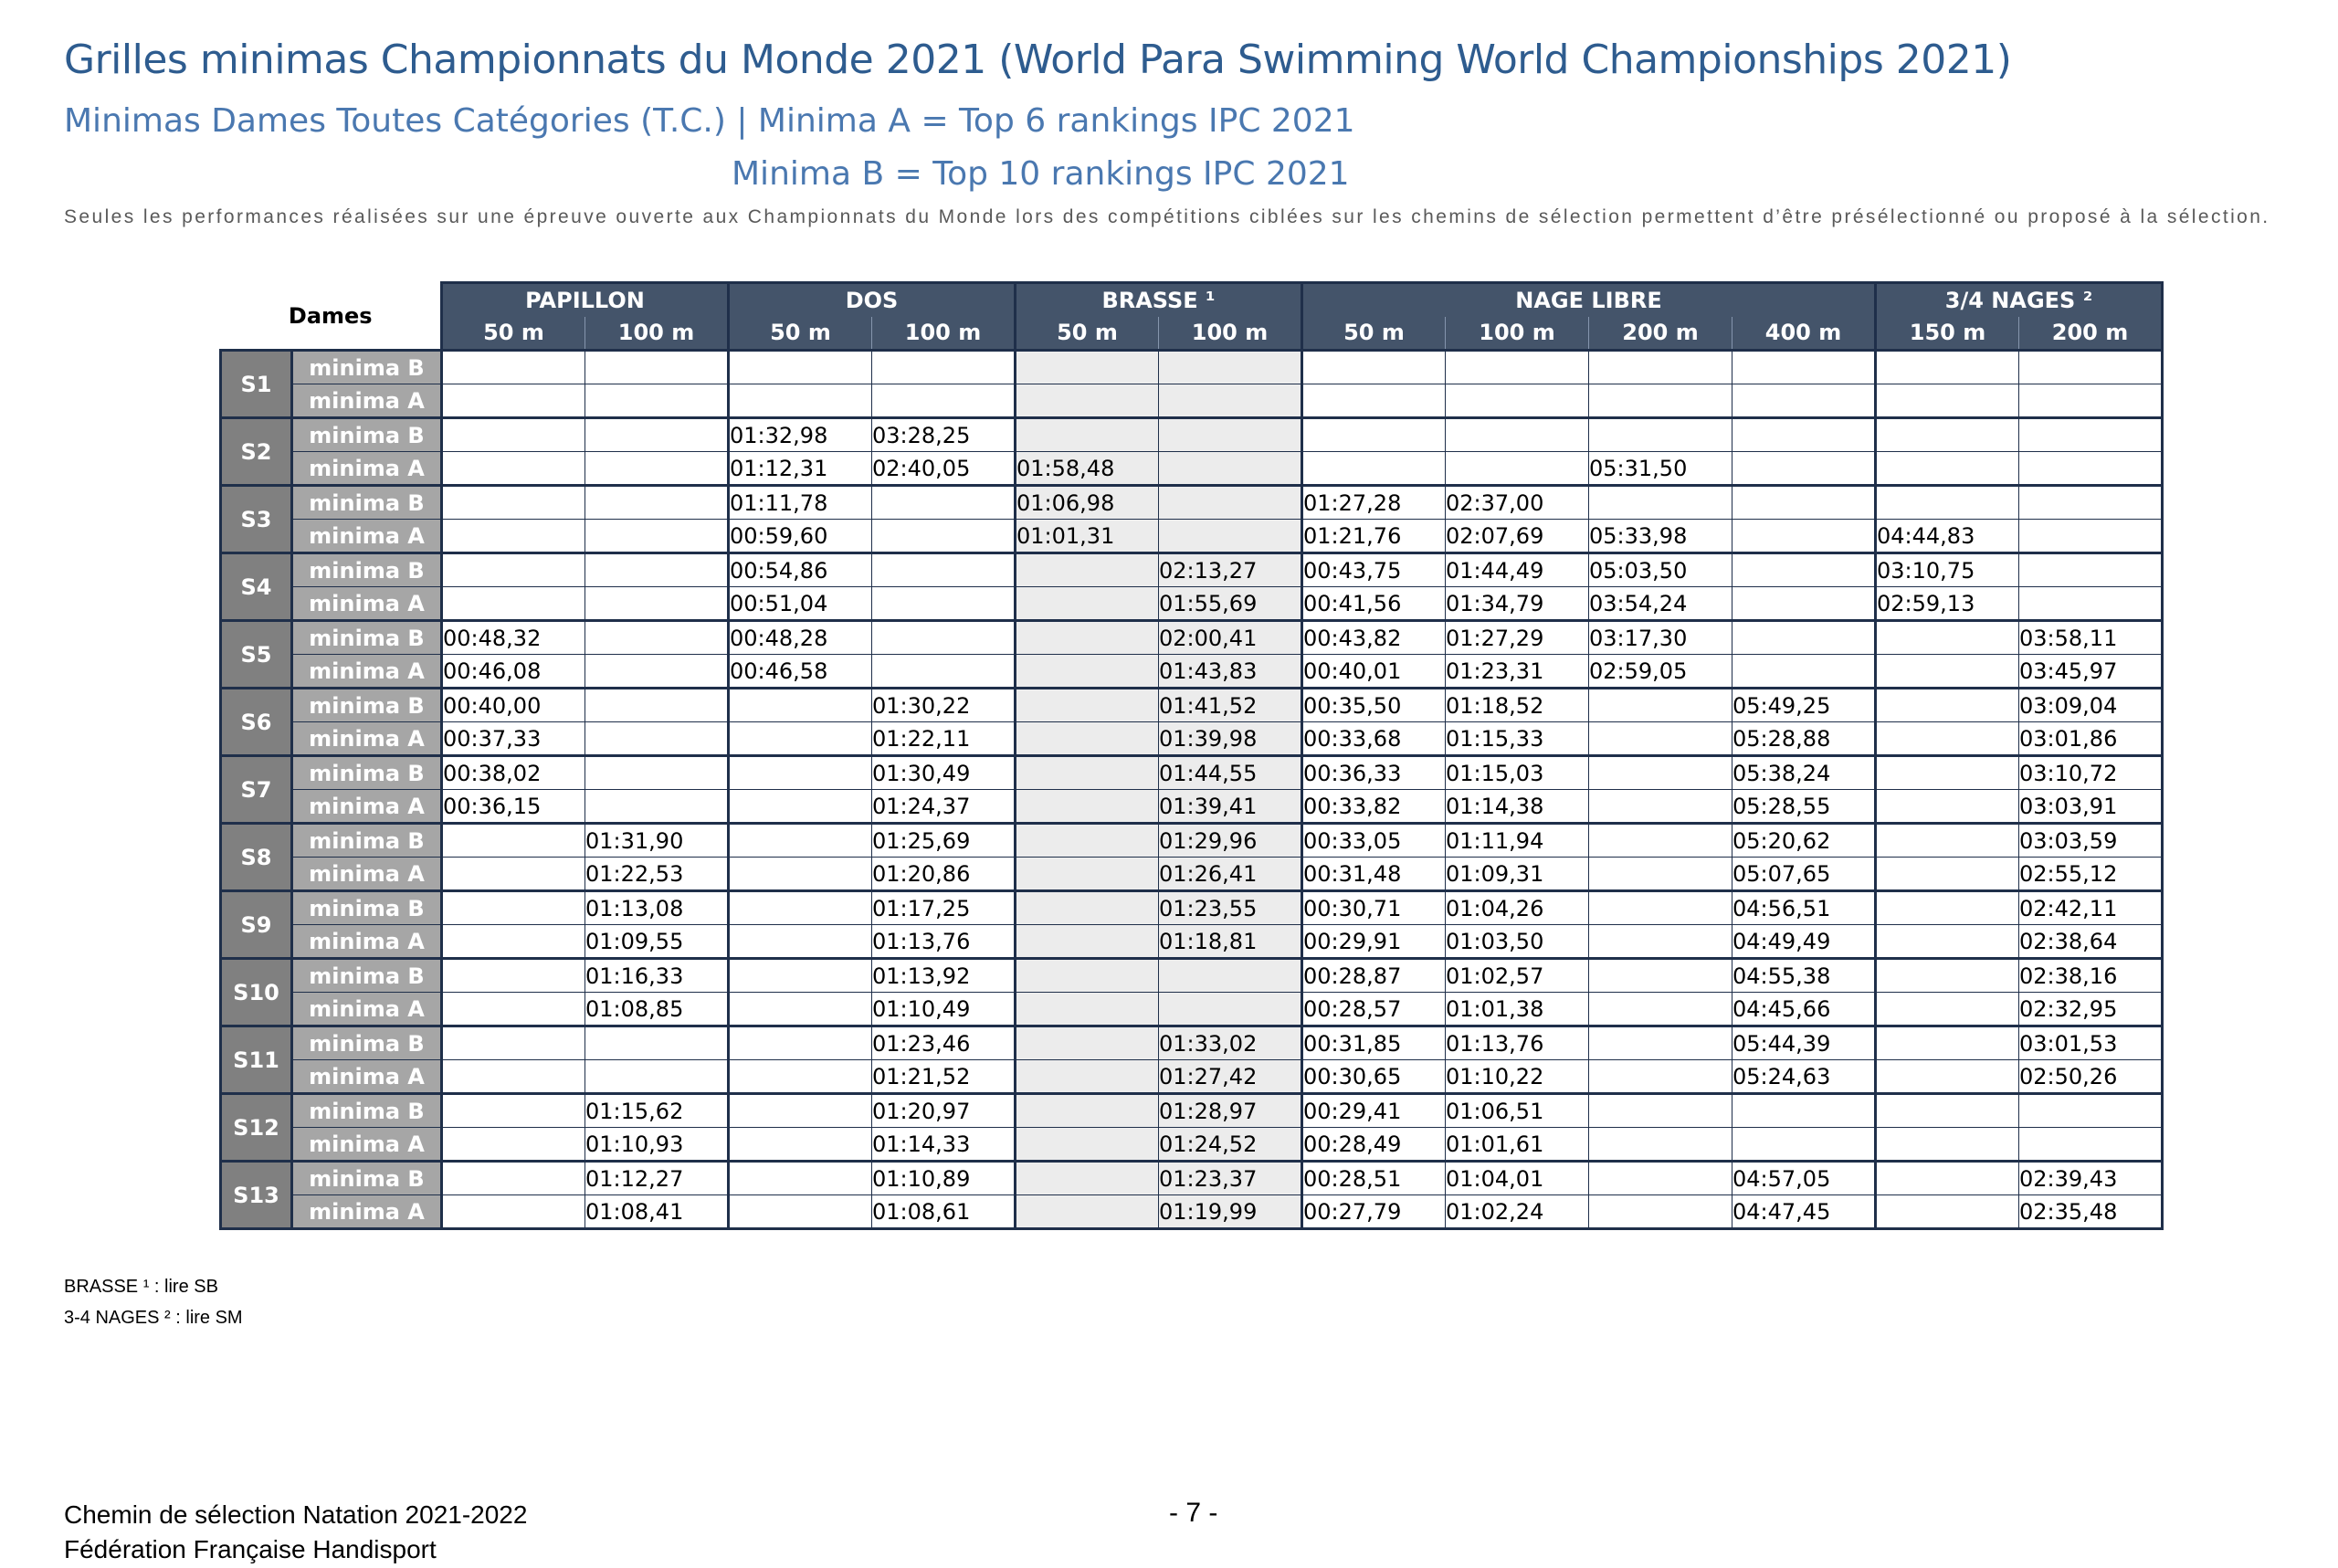  I want to click on time-cell: 01:04,01, so click(1517, 1177).